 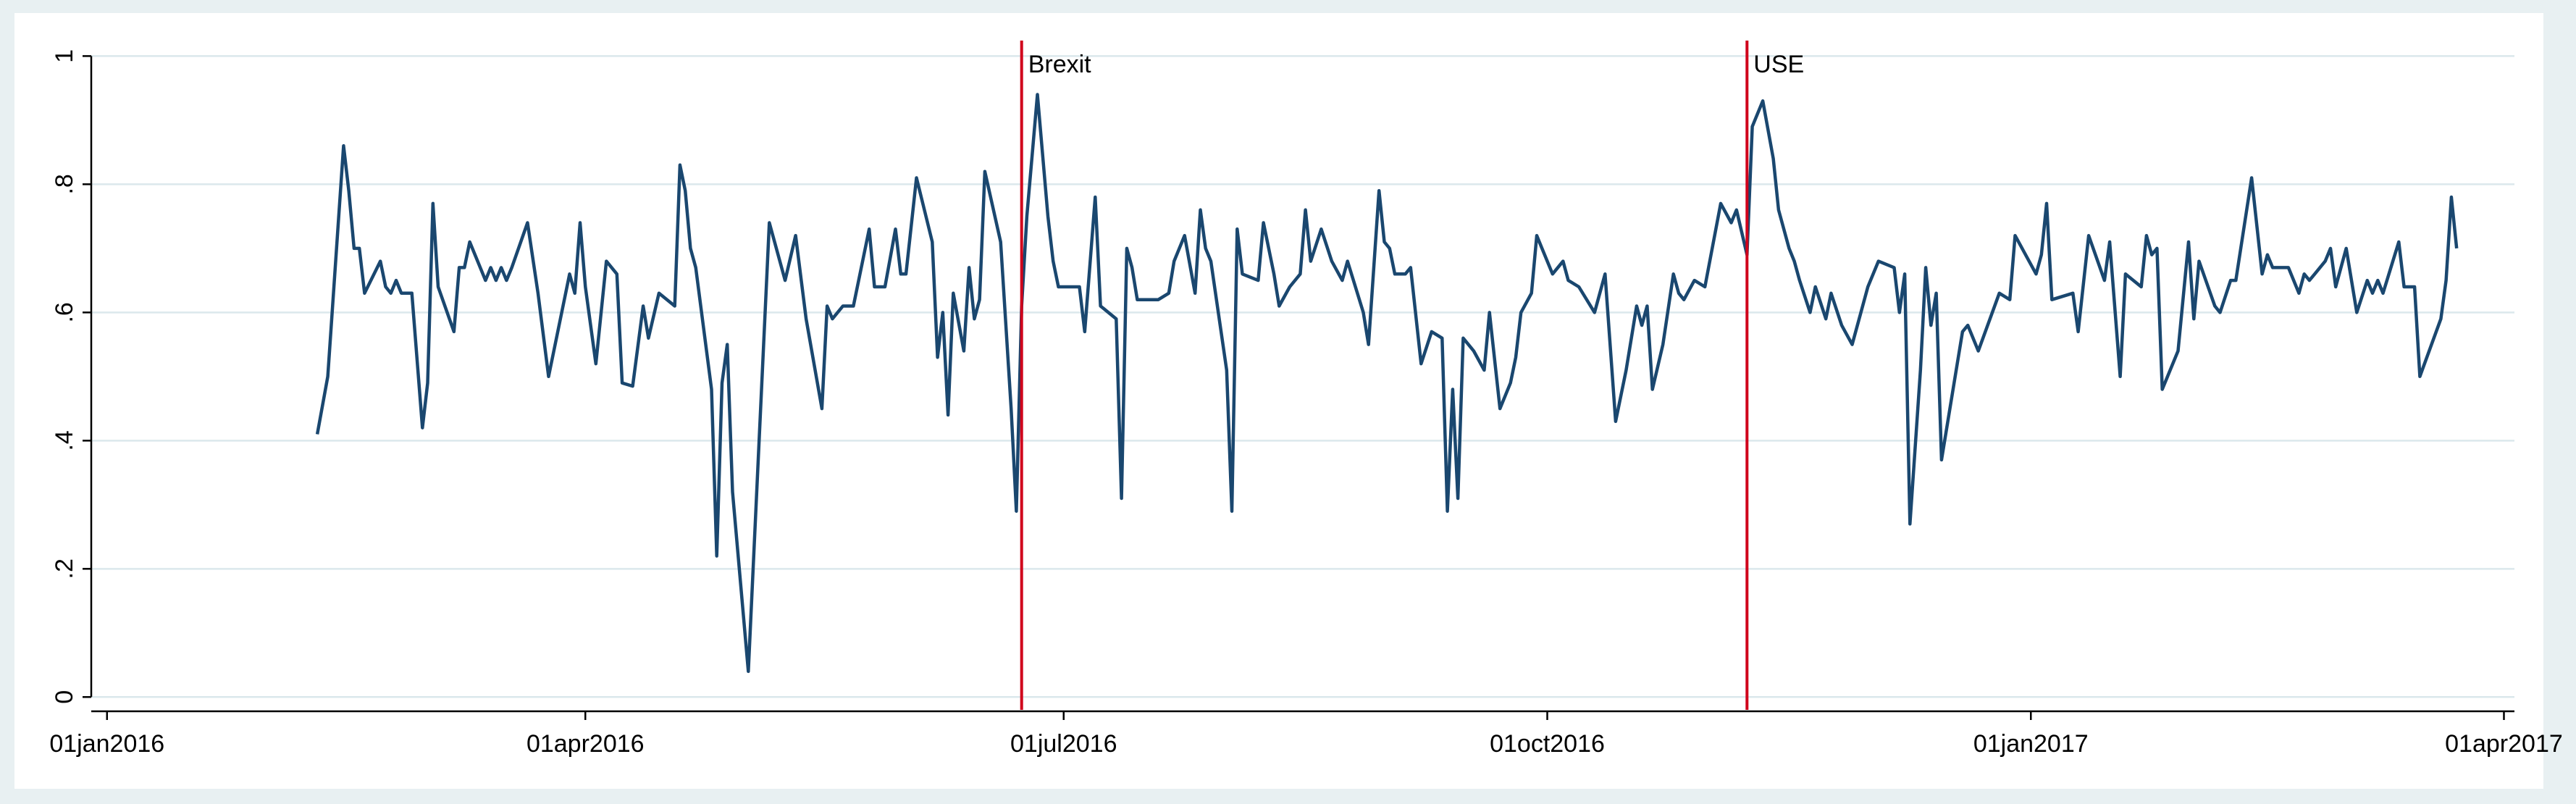 What do you see at coordinates (64, 184) in the screenshot?
I see `y-tick-label: .8` at bounding box center [64, 184].